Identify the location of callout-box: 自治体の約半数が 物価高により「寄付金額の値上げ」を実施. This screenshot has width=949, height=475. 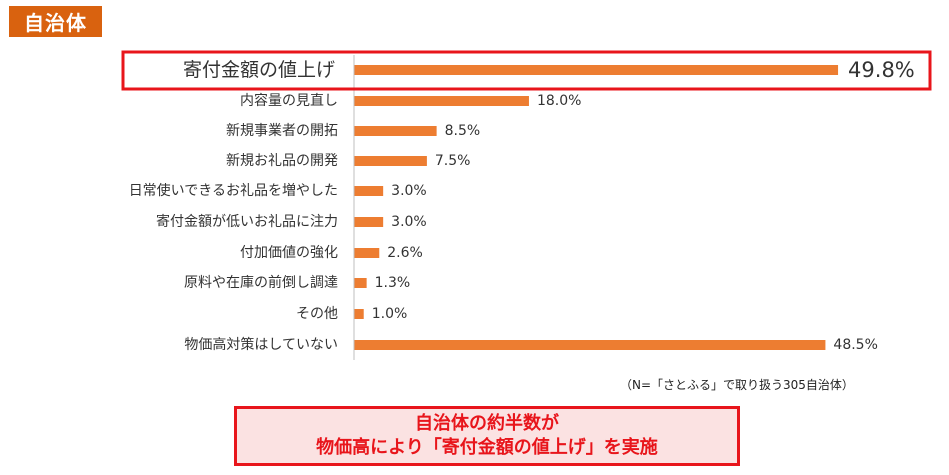
(487, 436).